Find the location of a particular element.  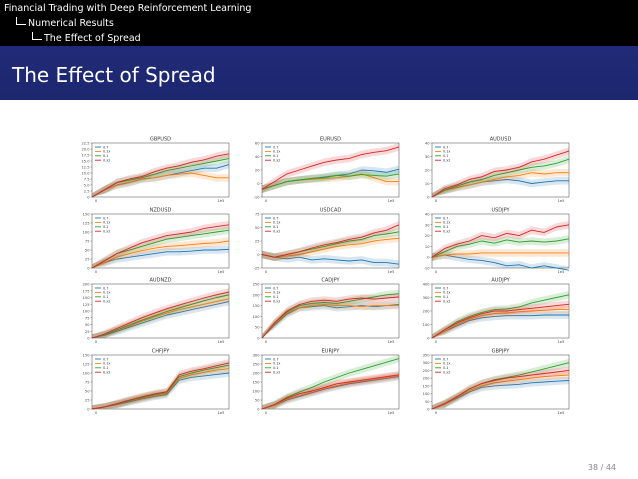

y-tick-label: 175 is located at coordinates (86, 291).